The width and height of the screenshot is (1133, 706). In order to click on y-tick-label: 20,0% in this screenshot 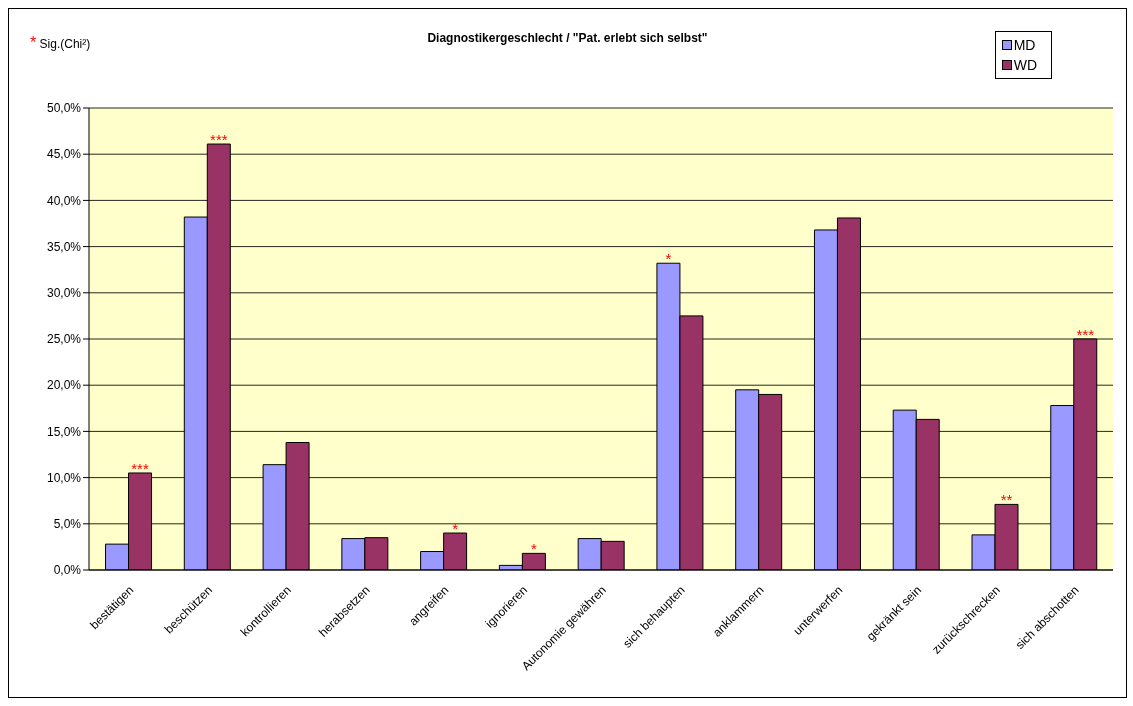, I will do `click(64, 385)`.